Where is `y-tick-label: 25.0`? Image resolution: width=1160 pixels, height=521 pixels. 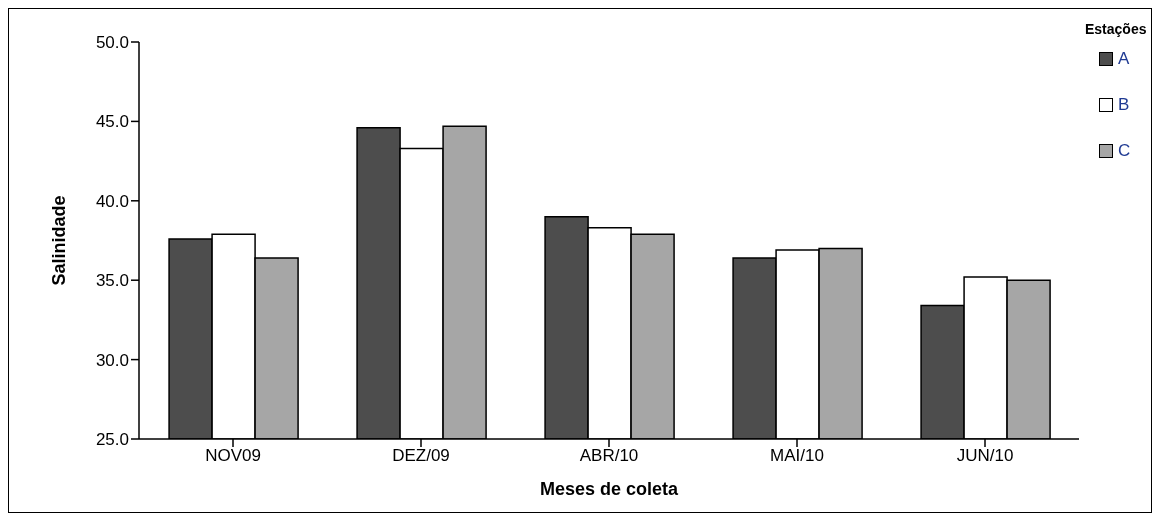 y-tick-label: 25.0 is located at coordinates (112, 440).